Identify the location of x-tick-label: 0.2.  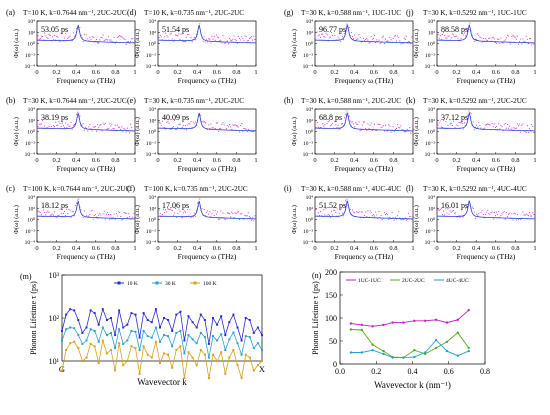
(178, 160).